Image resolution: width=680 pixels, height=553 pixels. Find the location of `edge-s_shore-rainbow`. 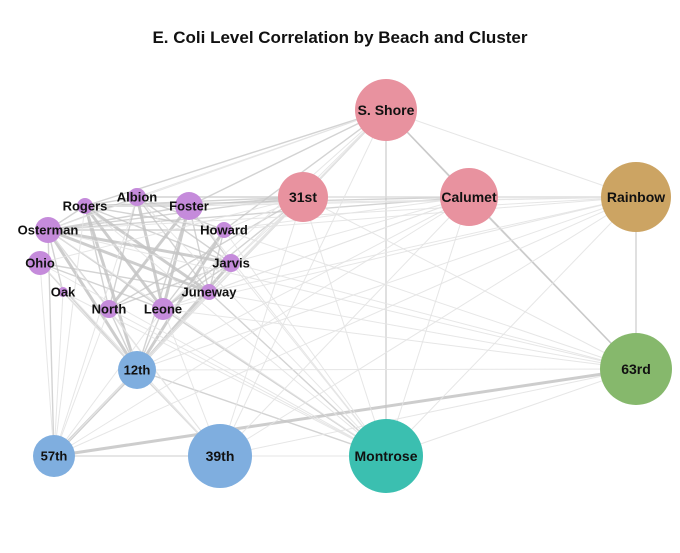

edge-s_shore-rainbow is located at coordinates (511, 153).